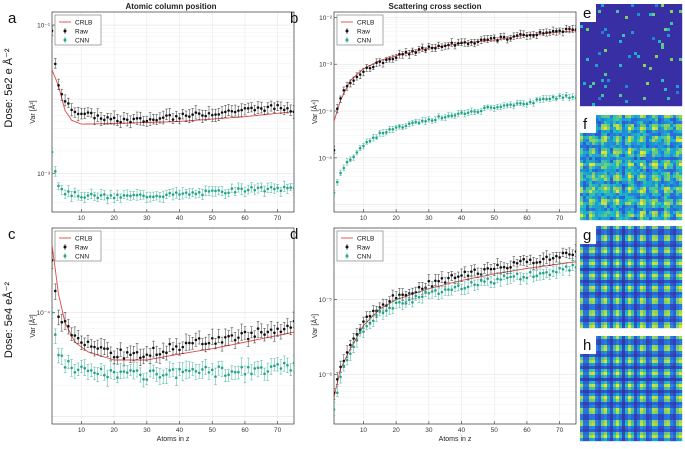  Describe the element at coordinates (32, 111) in the screenshot. I see `y-axis-label: Var [Å²]` at that location.